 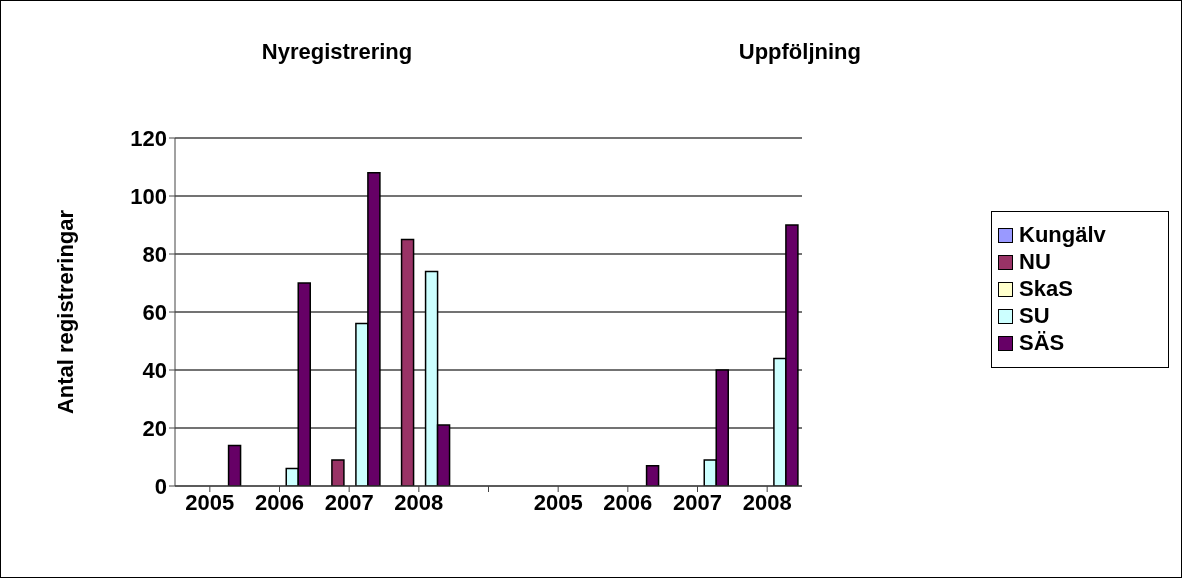 What do you see at coordinates (154, 428) in the screenshot?
I see `y-tick-label: 20` at bounding box center [154, 428].